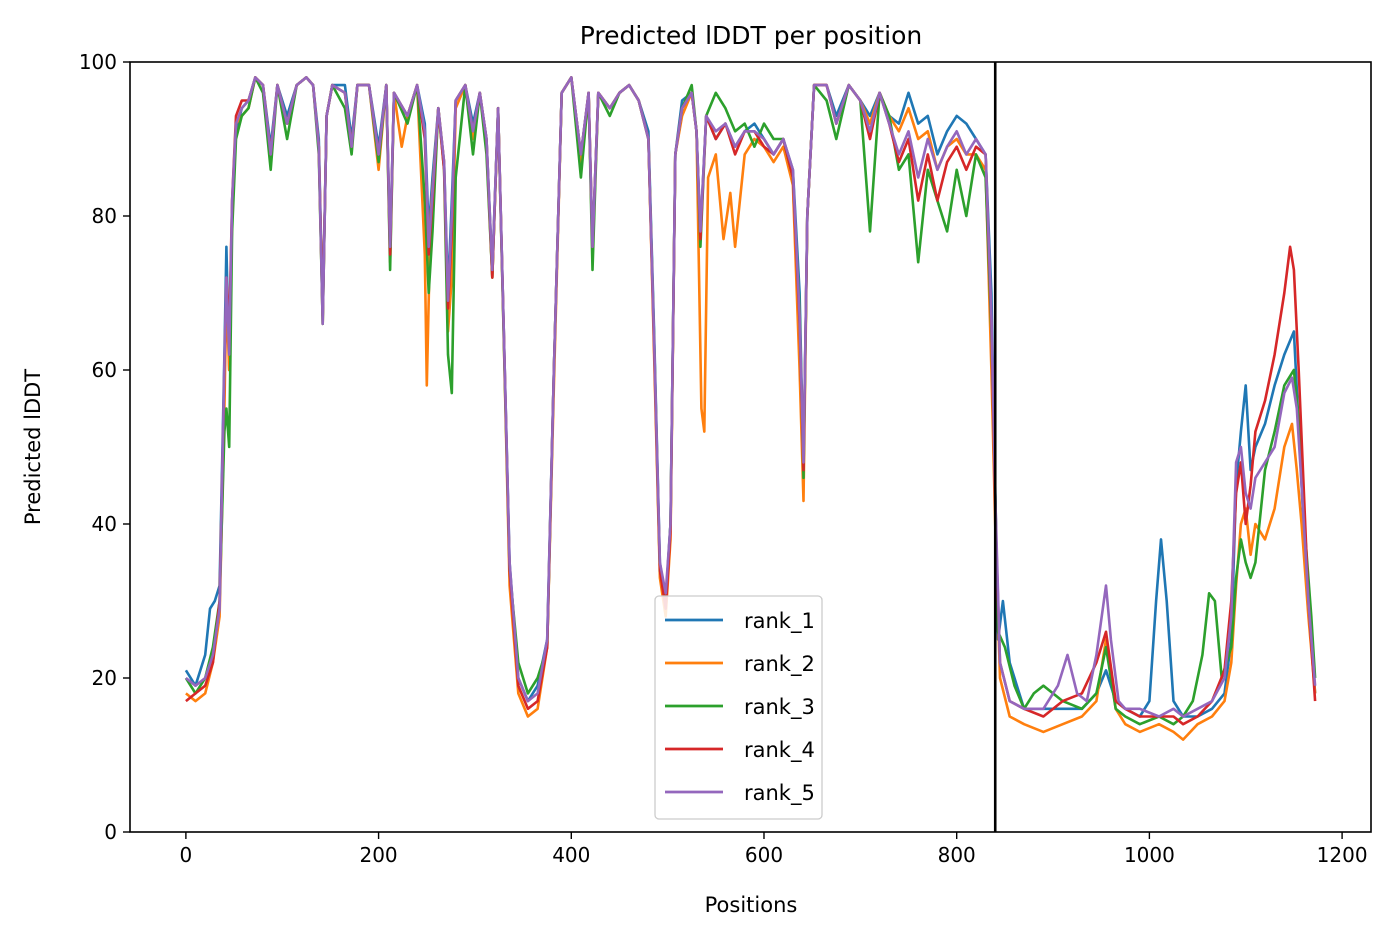 The height and width of the screenshot is (939, 1399). What do you see at coordinates (1342, 855) in the screenshot?
I see `x-tick-label: 1200` at bounding box center [1342, 855].